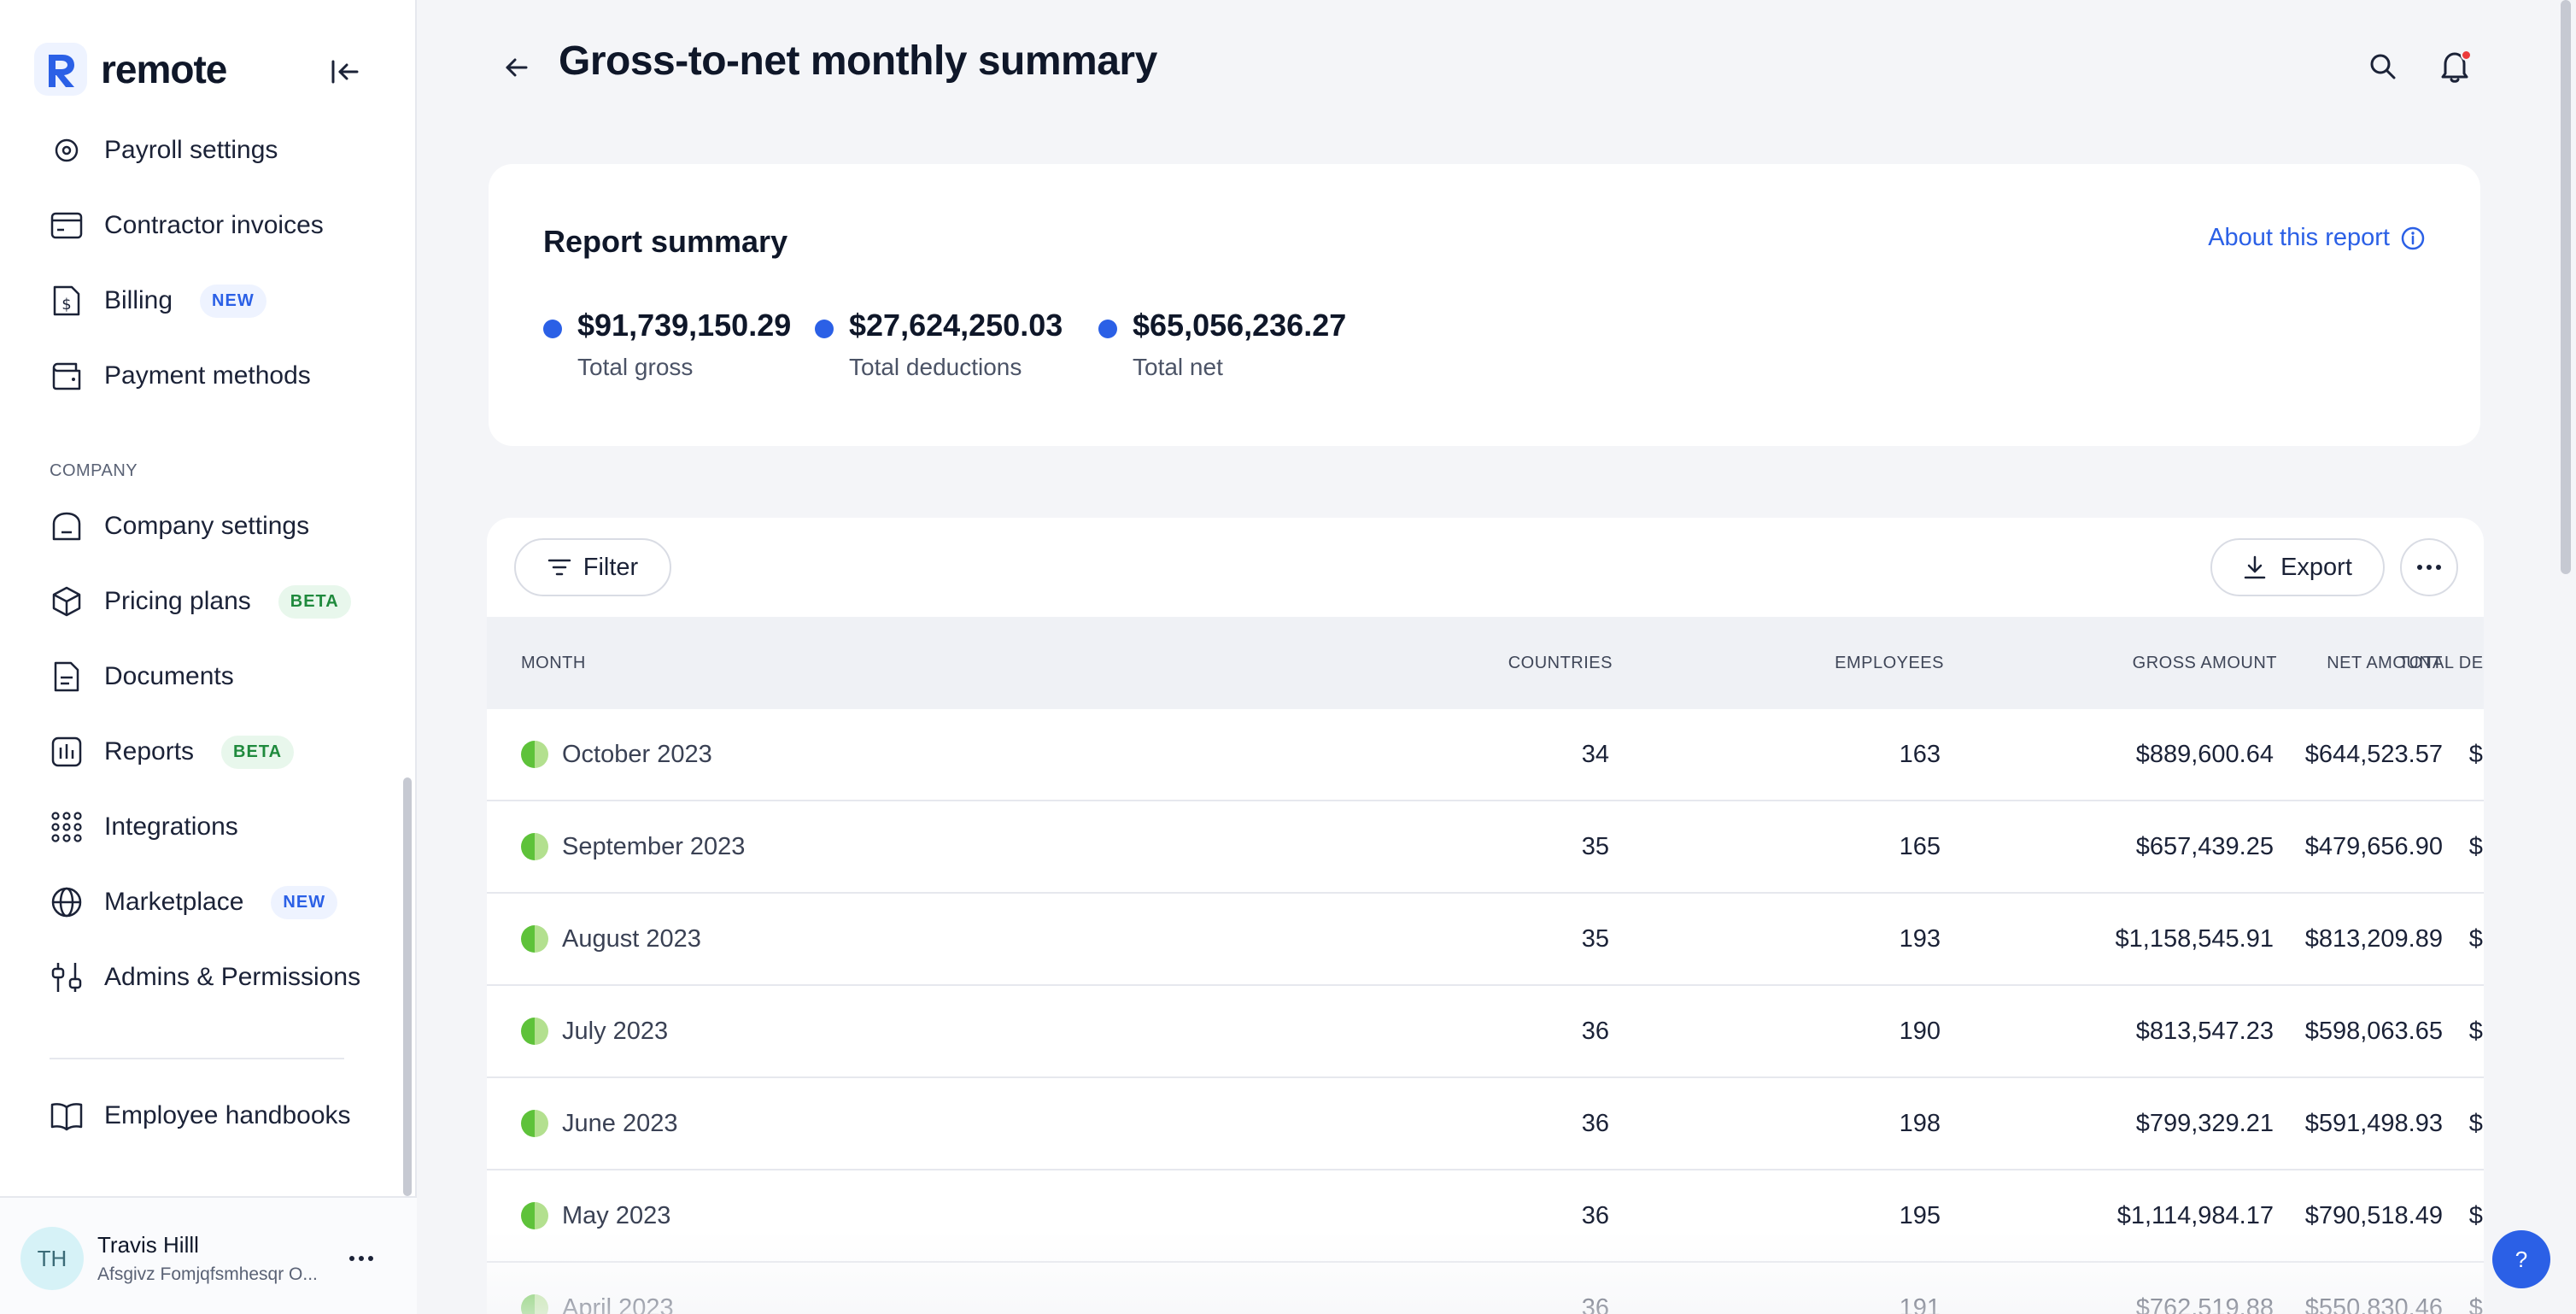 The height and width of the screenshot is (1314, 2576). I want to click on sidebar-scrollbar, so click(407, 986).